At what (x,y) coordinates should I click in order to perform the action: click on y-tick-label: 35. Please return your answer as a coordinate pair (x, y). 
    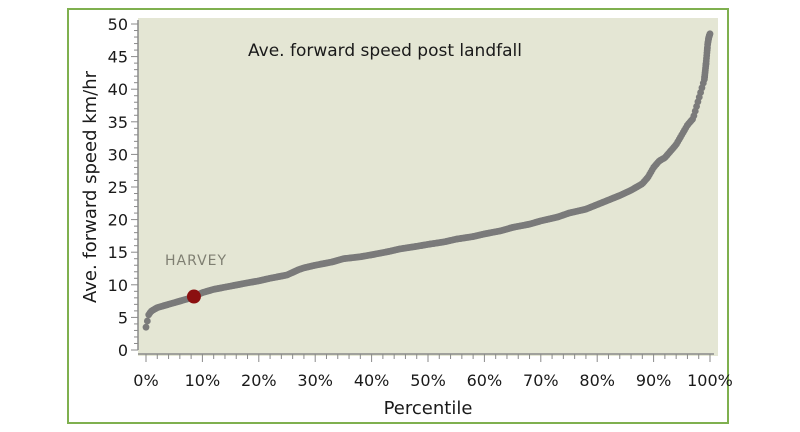
    Looking at the image, I should click on (118, 122).